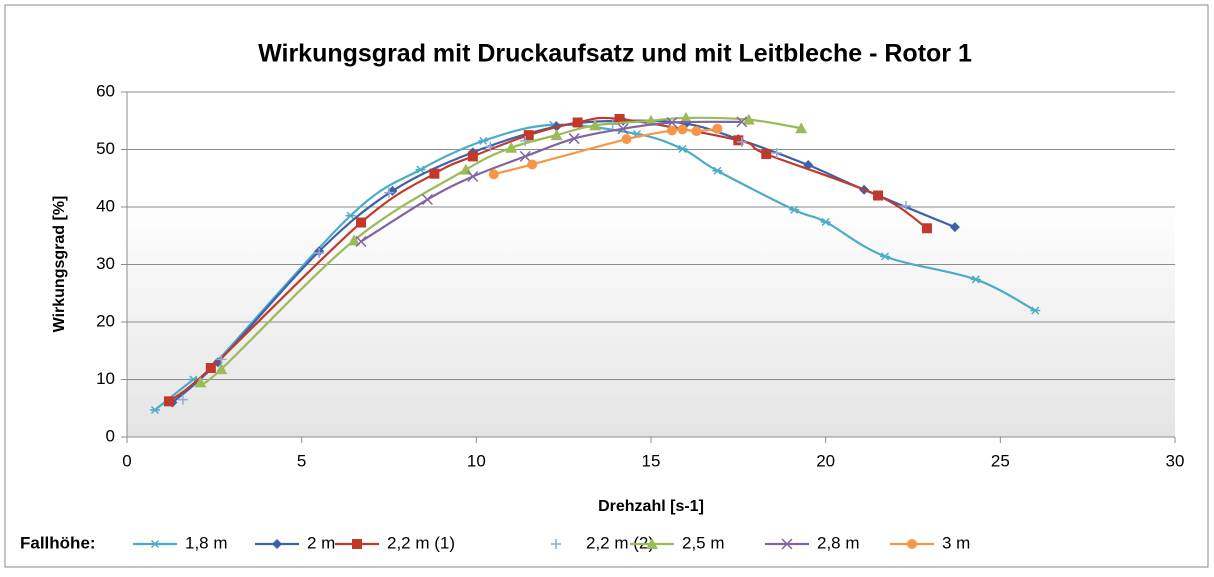  Describe the element at coordinates (59, 264) in the screenshot. I see `y-axis-label: Wirkungsgrad [%]` at that location.